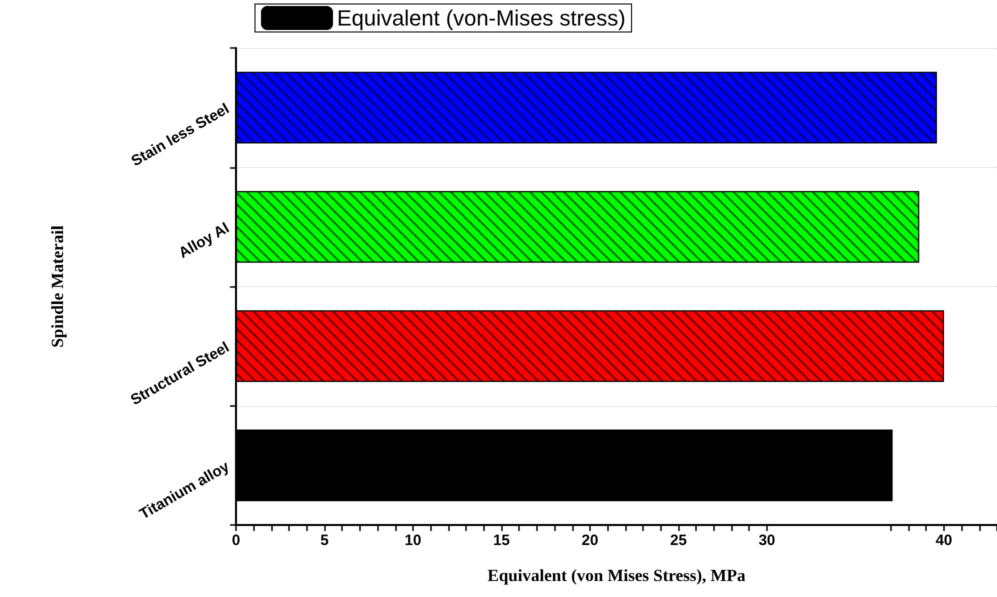 This screenshot has height=597, width=997. I want to click on x-tick-label: 0, so click(236, 540).